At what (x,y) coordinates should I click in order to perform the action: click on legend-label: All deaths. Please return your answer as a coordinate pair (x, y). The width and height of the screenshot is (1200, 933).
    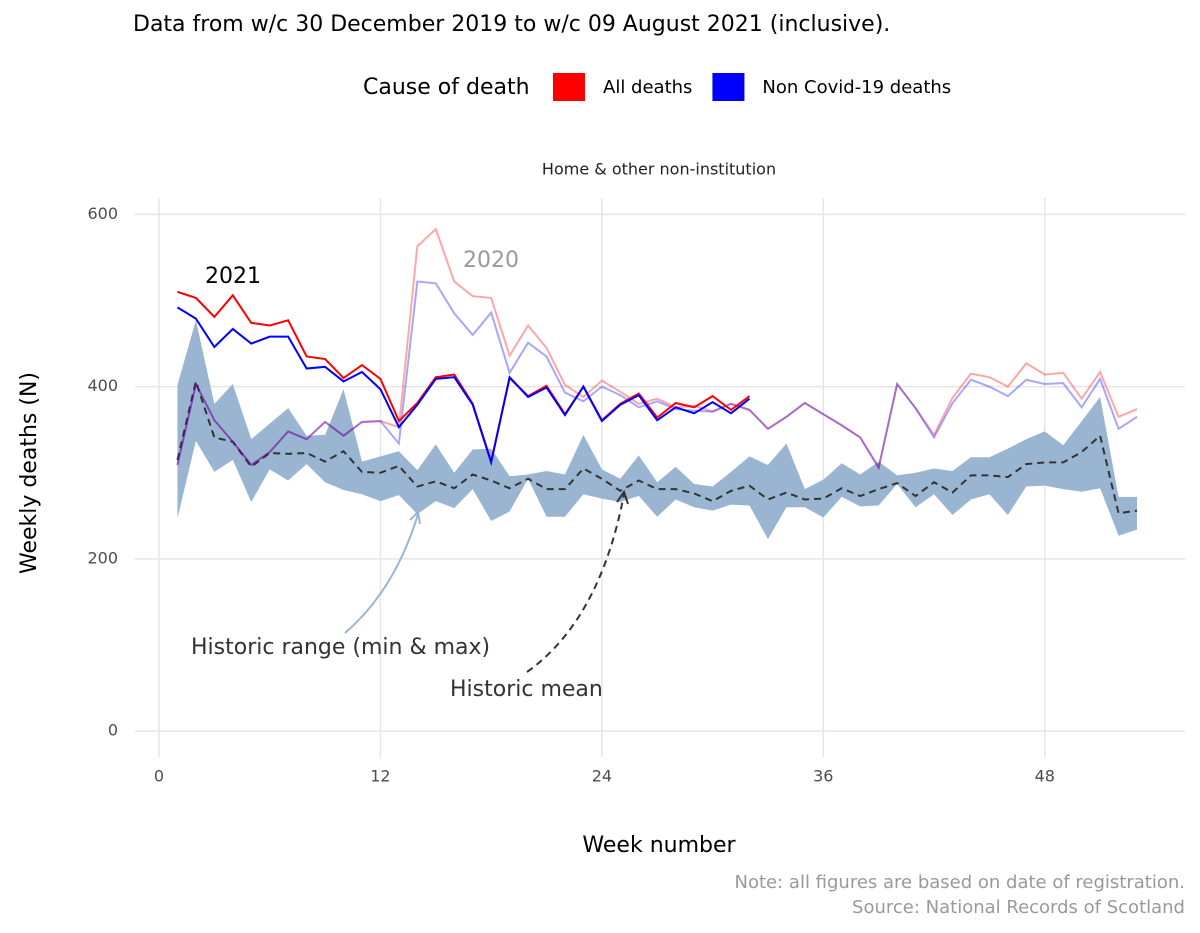
    Looking at the image, I should click on (647, 87).